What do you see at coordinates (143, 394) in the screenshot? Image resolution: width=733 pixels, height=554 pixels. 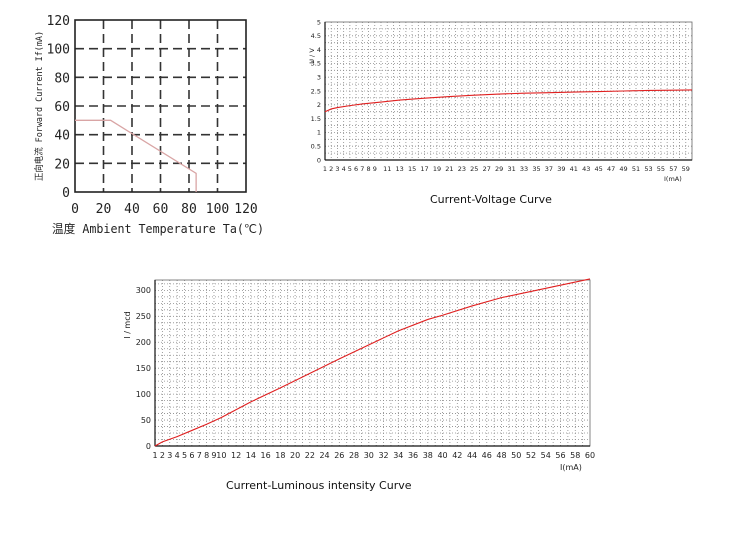 I see `y-tick-label: 100` at bounding box center [143, 394].